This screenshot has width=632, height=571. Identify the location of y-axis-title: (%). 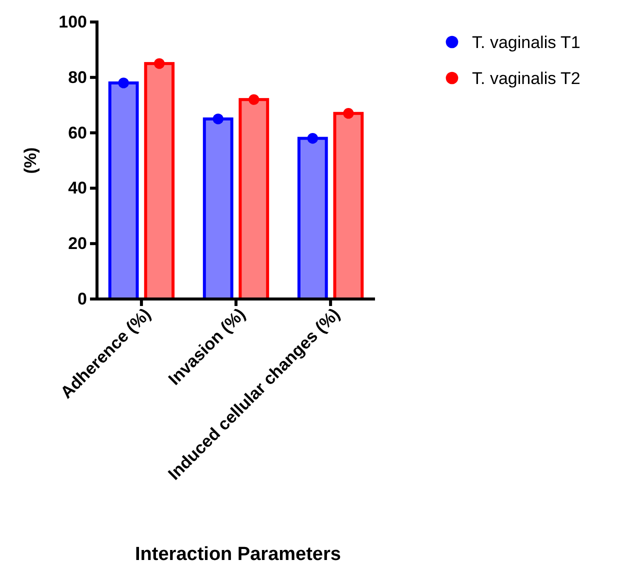
(30, 160).